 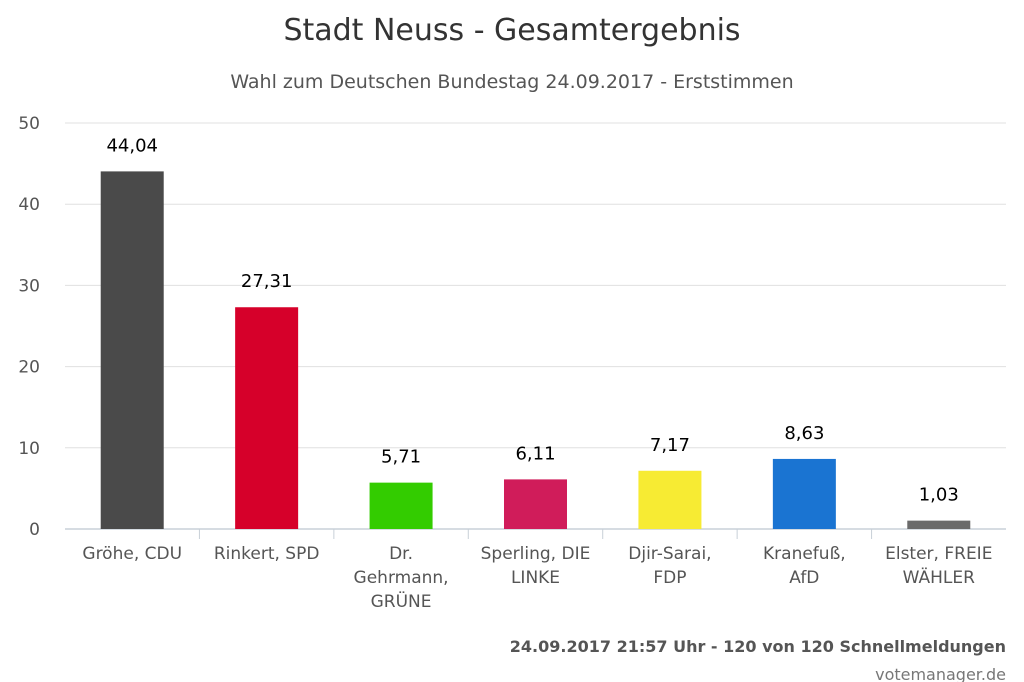 What do you see at coordinates (670, 445) in the screenshot?
I see `data-label: 7,17` at bounding box center [670, 445].